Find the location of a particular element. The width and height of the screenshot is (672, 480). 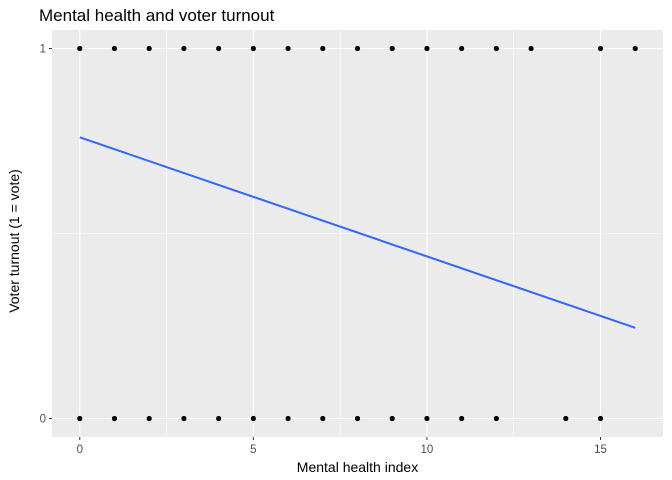

x-tick-label: 10 is located at coordinates (427, 450).